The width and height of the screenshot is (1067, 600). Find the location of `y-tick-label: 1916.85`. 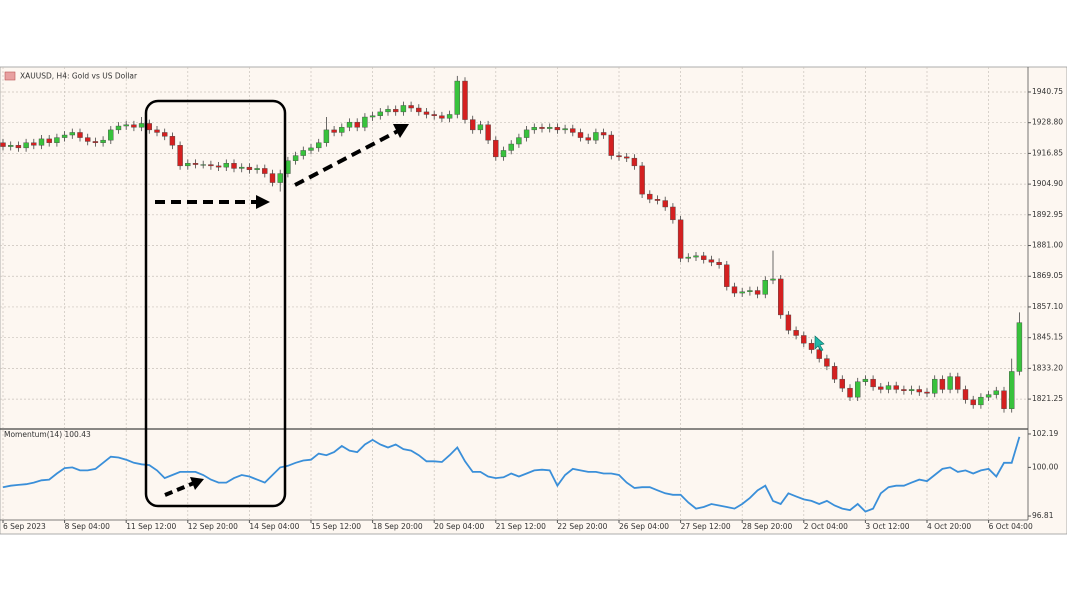

y-tick-label: 1916.85 is located at coordinates (1047, 152).